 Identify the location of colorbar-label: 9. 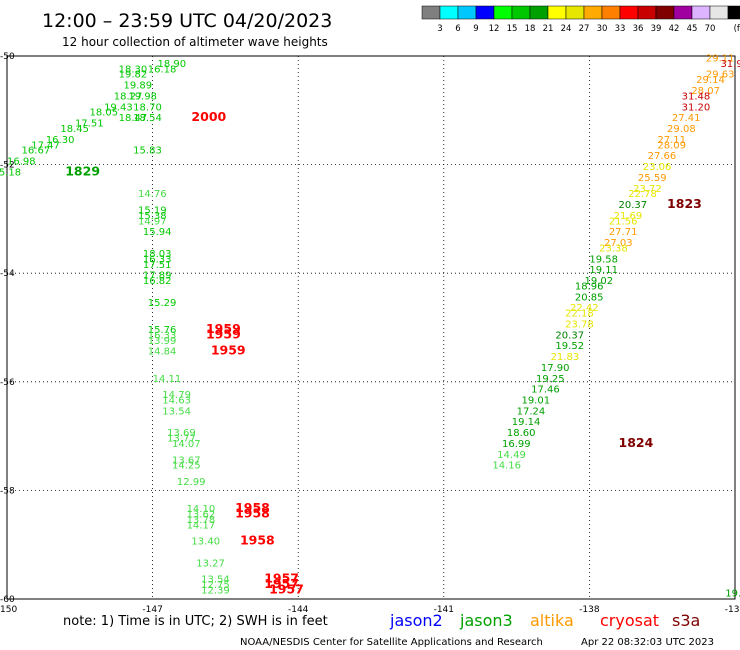
(475, 29).